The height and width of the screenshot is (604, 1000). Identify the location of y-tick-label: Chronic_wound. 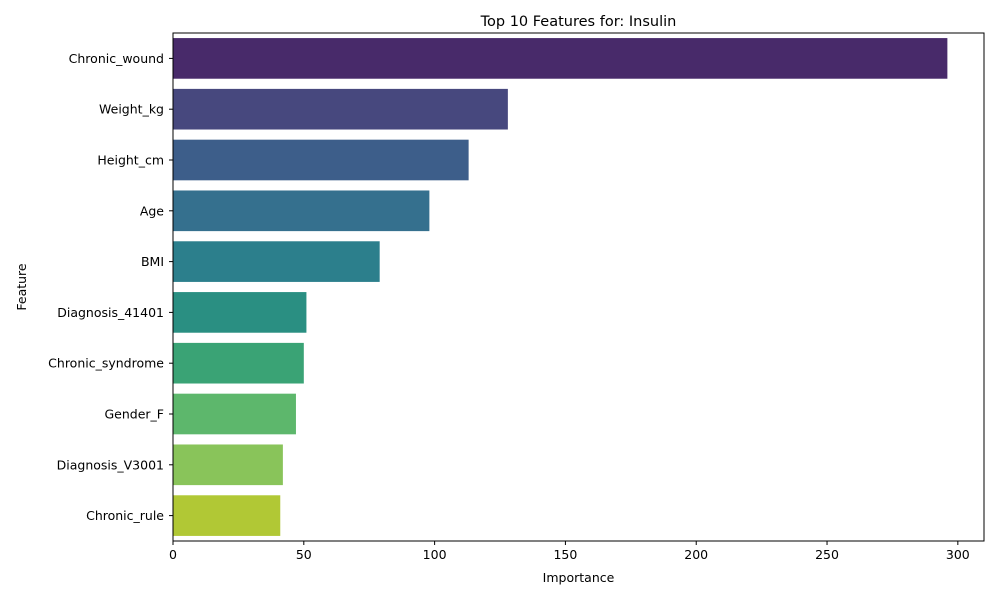
(116, 58).